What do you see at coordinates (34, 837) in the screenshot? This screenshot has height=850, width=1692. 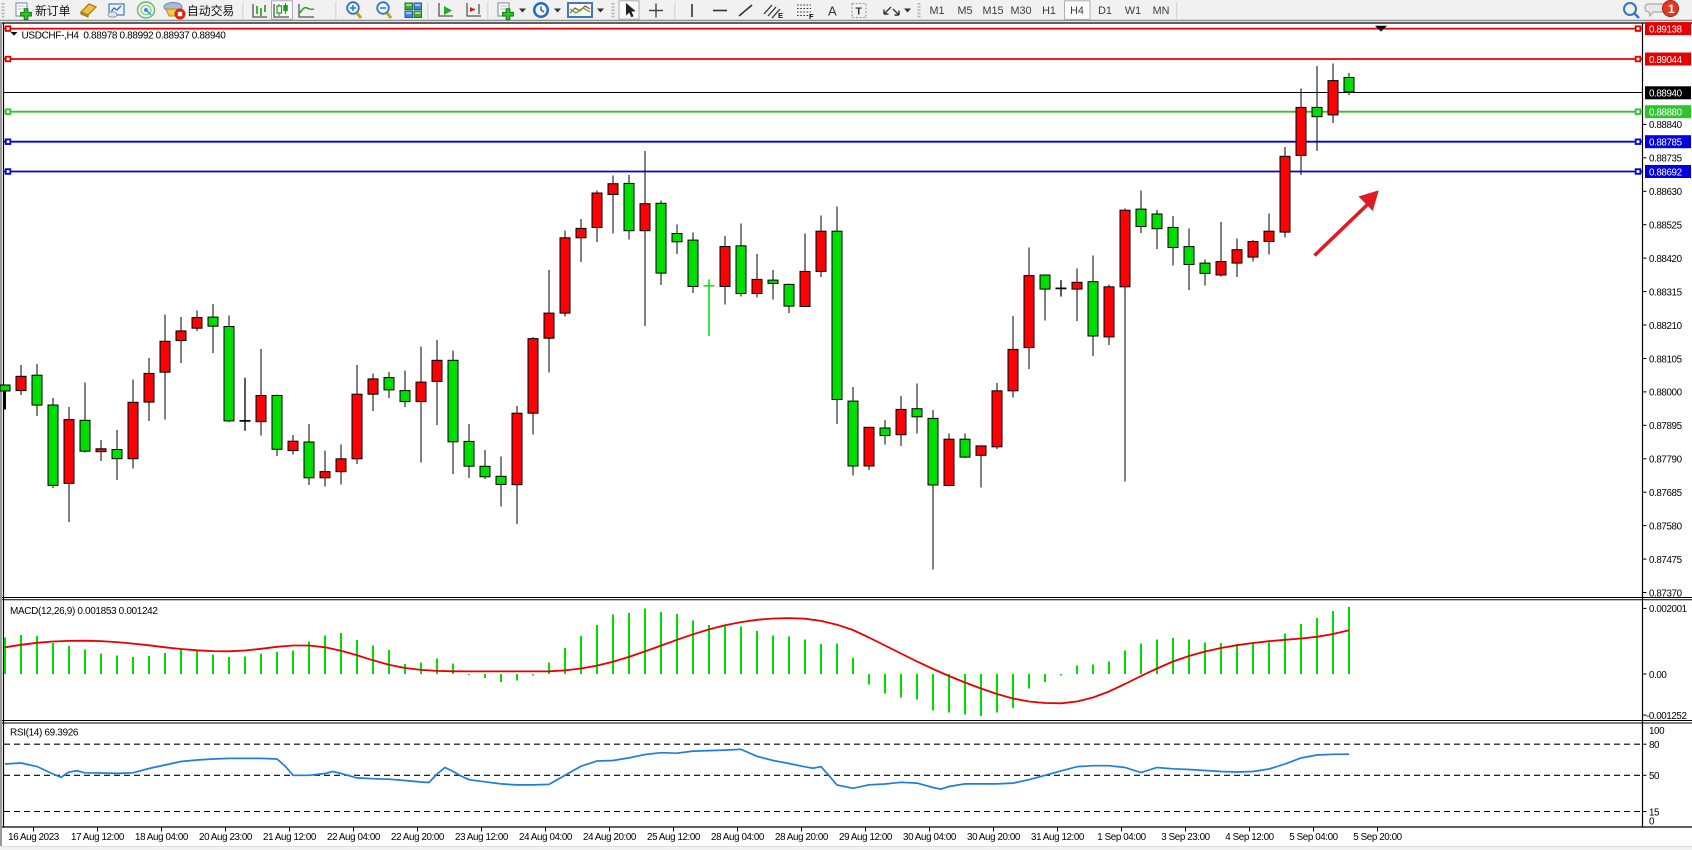 I see `svg-text: 16 Aug 2023` at bounding box center [34, 837].